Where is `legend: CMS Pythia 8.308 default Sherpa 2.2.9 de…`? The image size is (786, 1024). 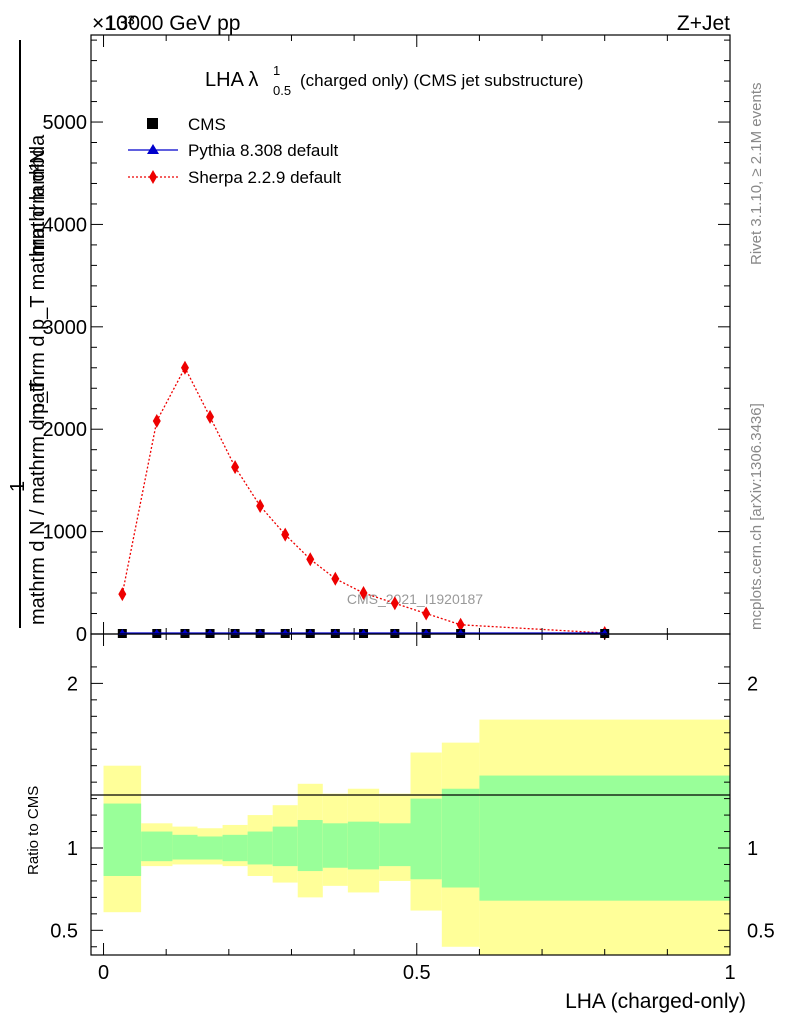
legend: CMS Pythia 8.308 default Sherpa 2.2.9 de… is located at coordinates (234, 151).